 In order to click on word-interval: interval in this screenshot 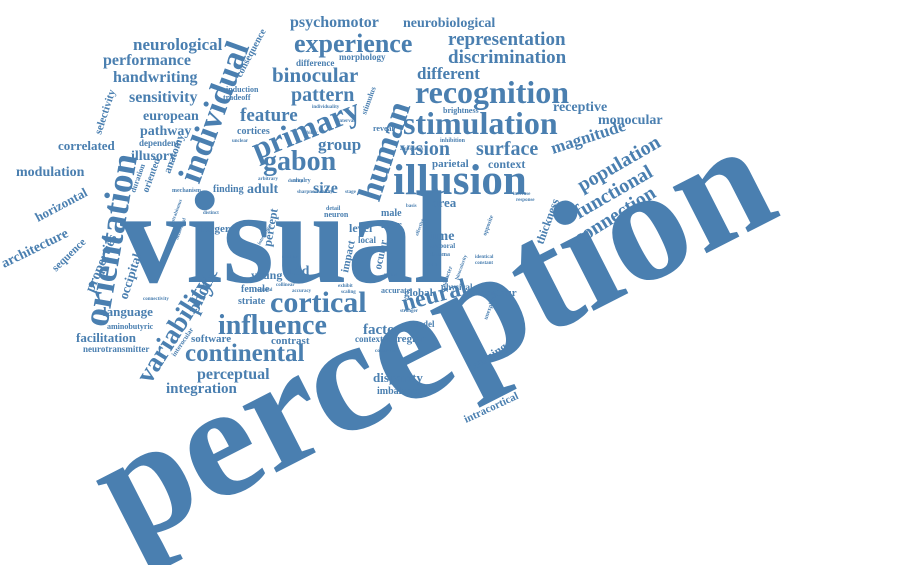, I will do `click(346, 121)`.